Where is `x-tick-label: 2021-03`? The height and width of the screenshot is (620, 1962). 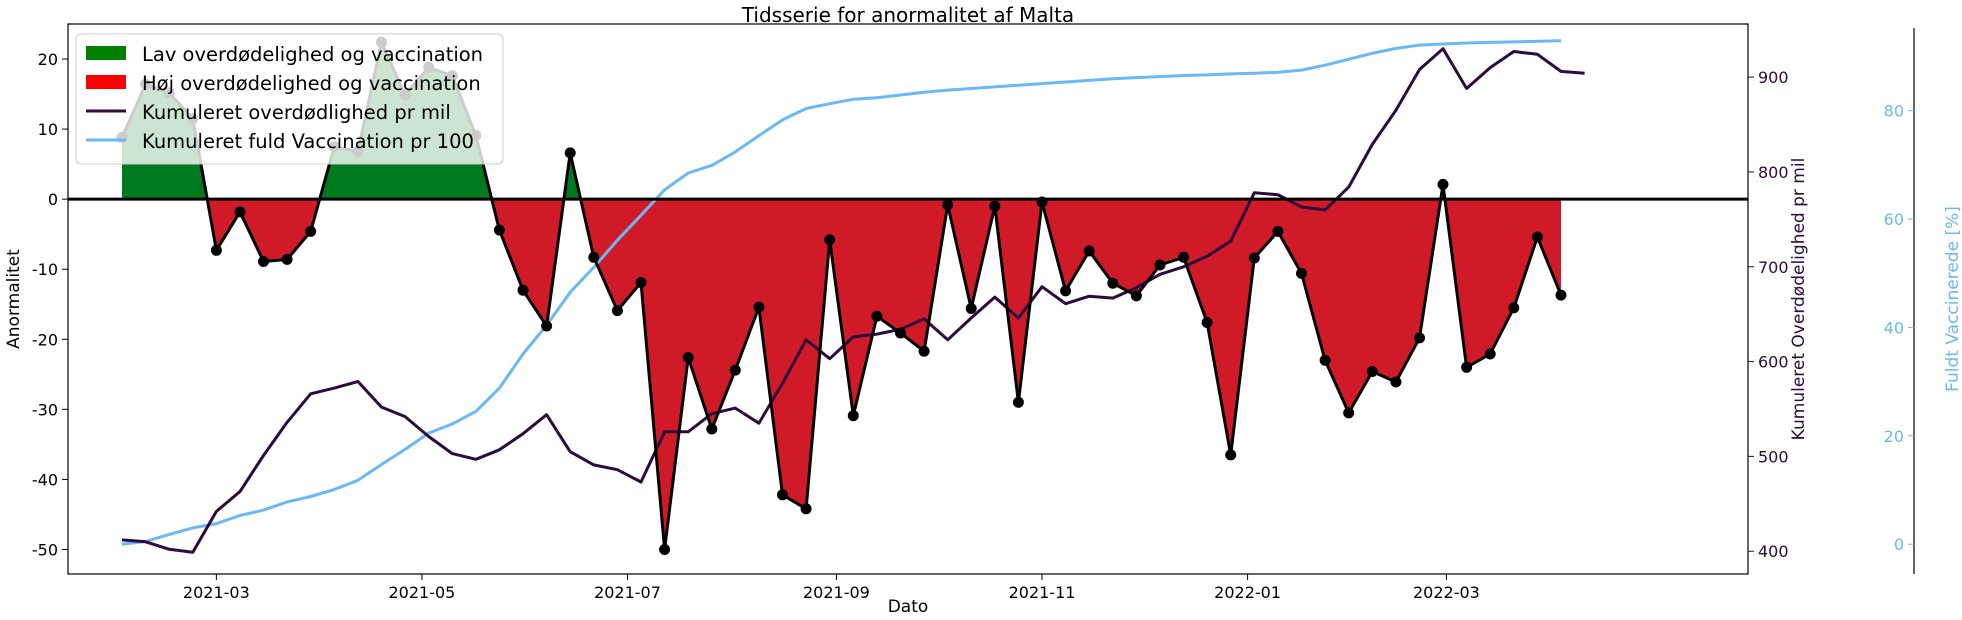
x-tick-label: 2021-03 is located at coordinates (216, 592).